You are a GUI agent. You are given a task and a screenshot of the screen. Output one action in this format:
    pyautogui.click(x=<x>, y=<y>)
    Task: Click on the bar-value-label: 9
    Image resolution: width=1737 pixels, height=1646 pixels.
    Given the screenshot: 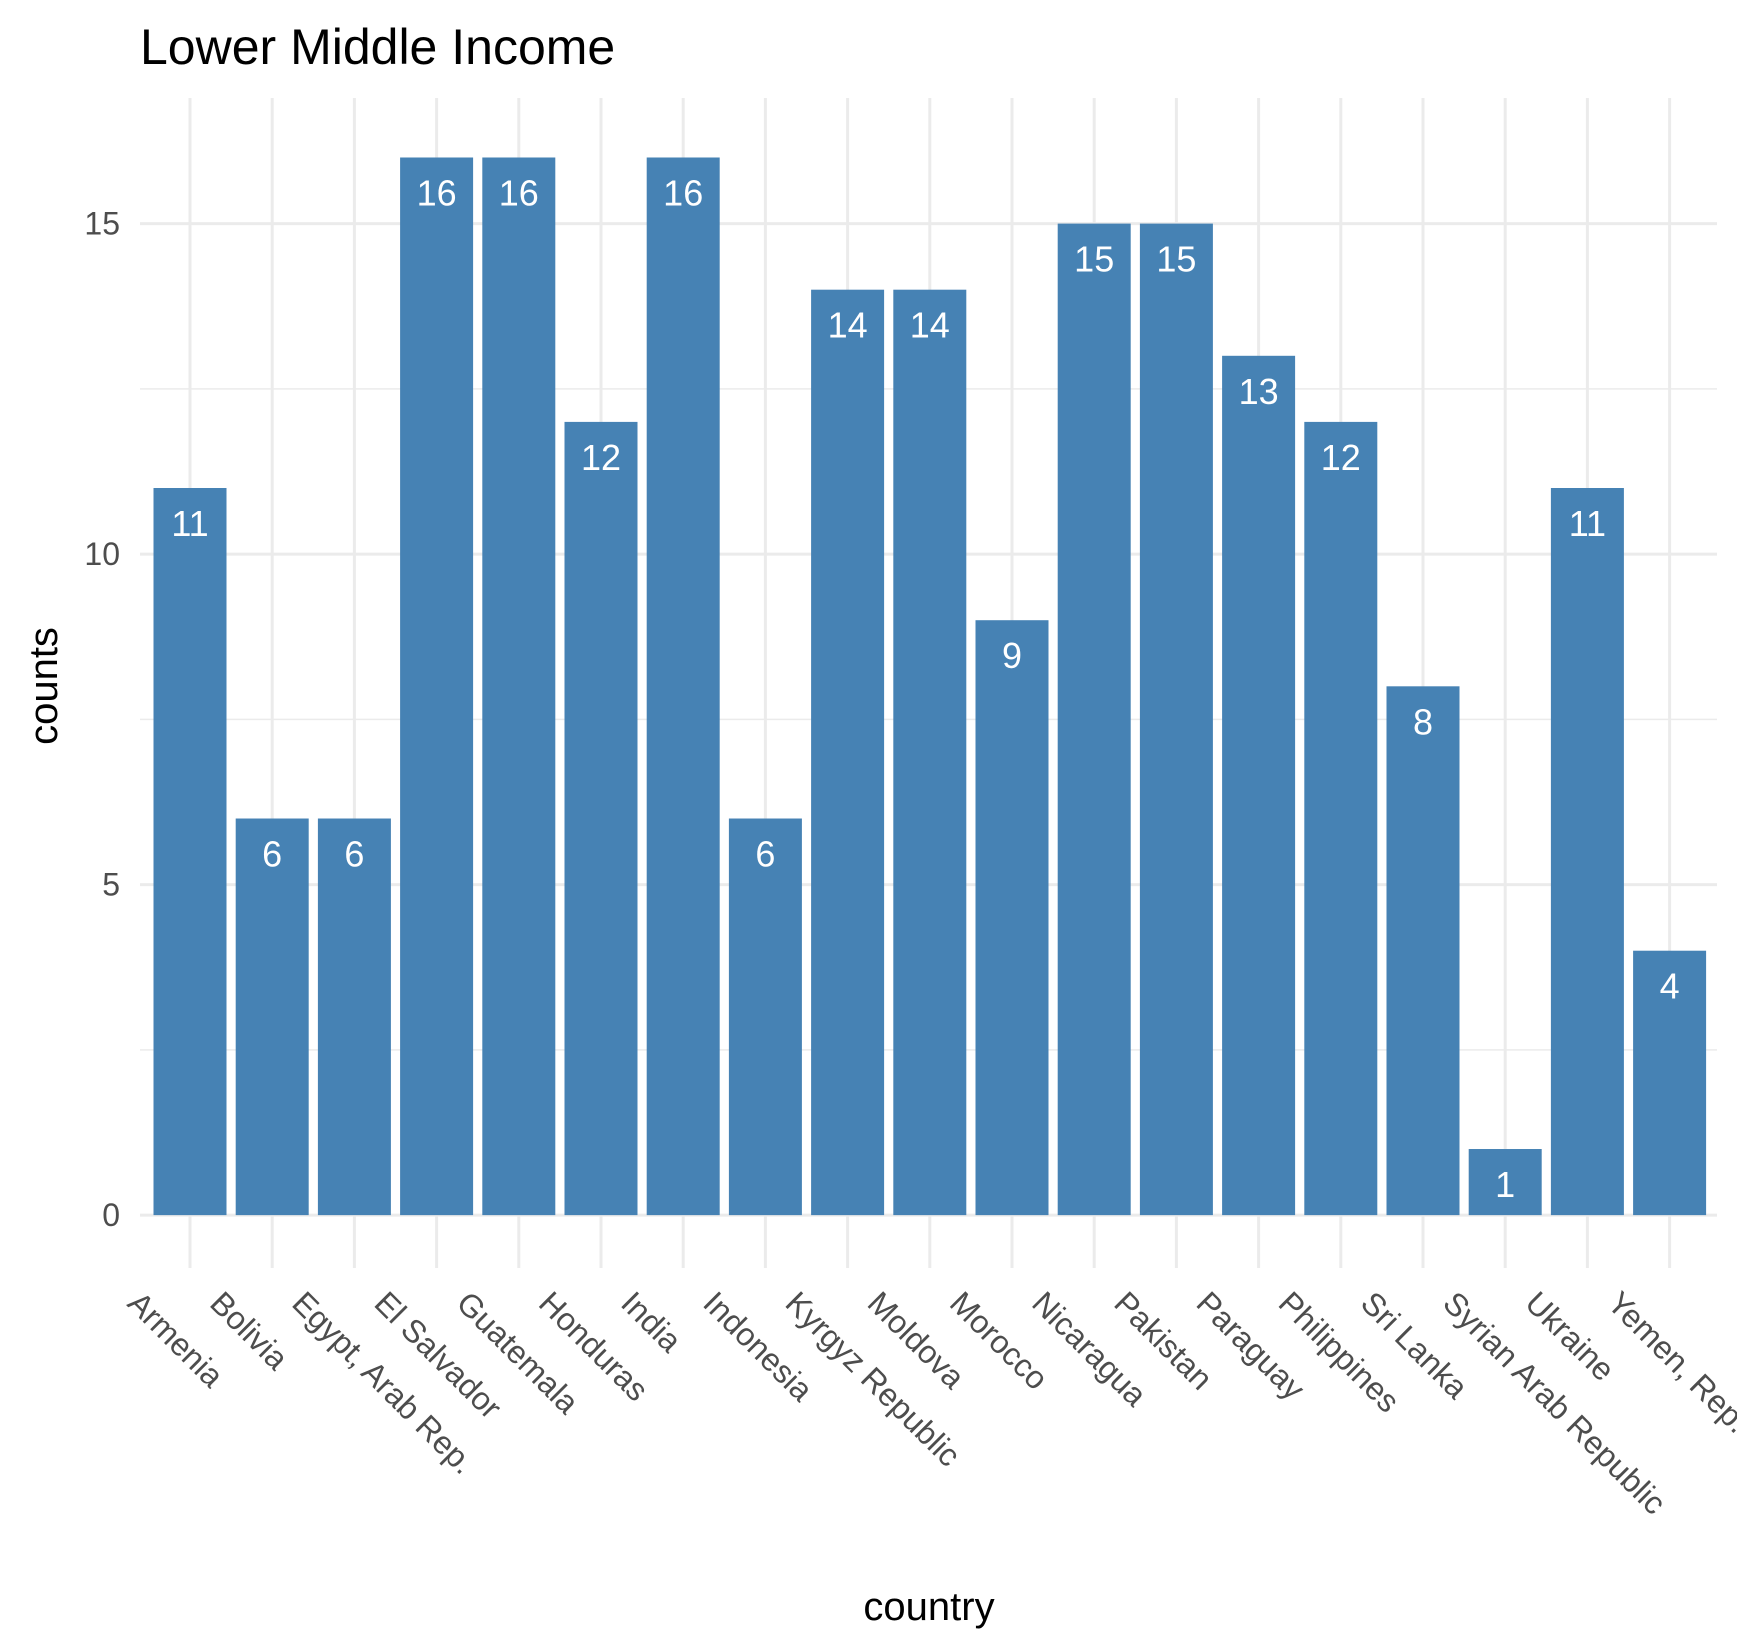 What is the action you would take?
    pyautogui.click(x=1012, y=655)
    